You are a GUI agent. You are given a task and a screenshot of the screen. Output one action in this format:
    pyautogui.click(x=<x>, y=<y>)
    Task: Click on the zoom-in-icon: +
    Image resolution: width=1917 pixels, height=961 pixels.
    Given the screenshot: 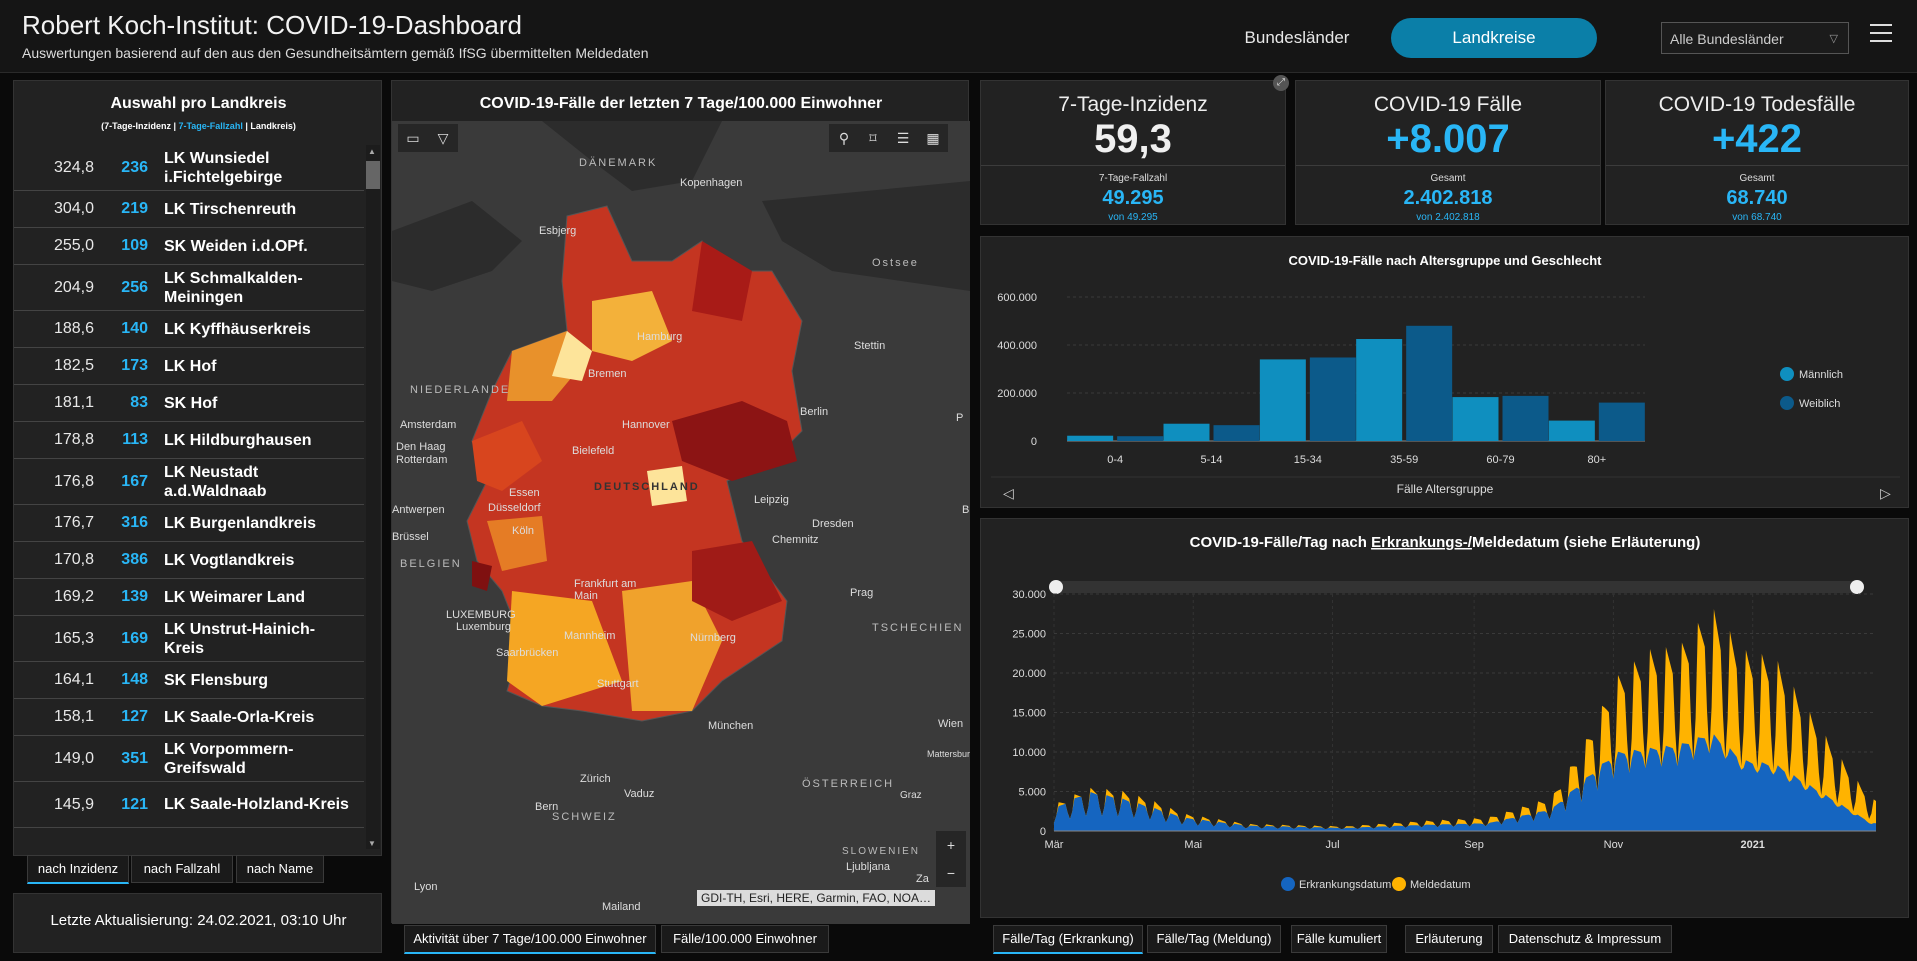 What is the action you would take?
    pyautogui.click(x=951, y=845)
    